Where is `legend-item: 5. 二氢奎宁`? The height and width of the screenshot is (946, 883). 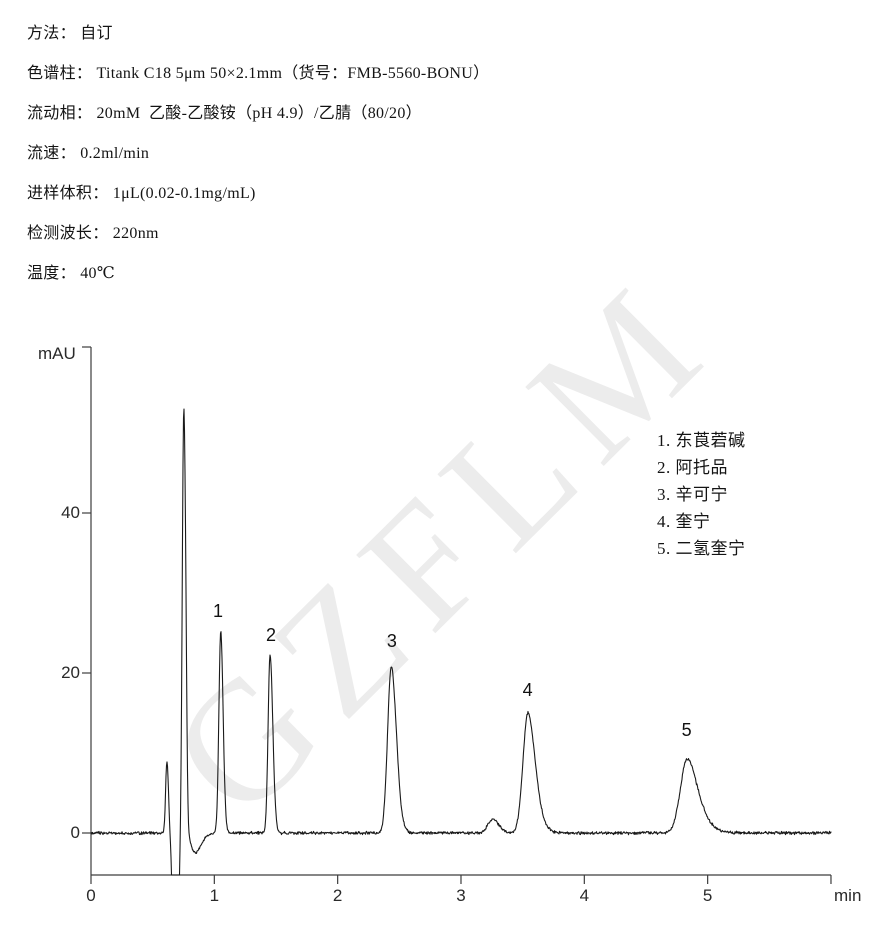 legend-item: 5. 二氢奎宁 is located at coordinates (701, 548).